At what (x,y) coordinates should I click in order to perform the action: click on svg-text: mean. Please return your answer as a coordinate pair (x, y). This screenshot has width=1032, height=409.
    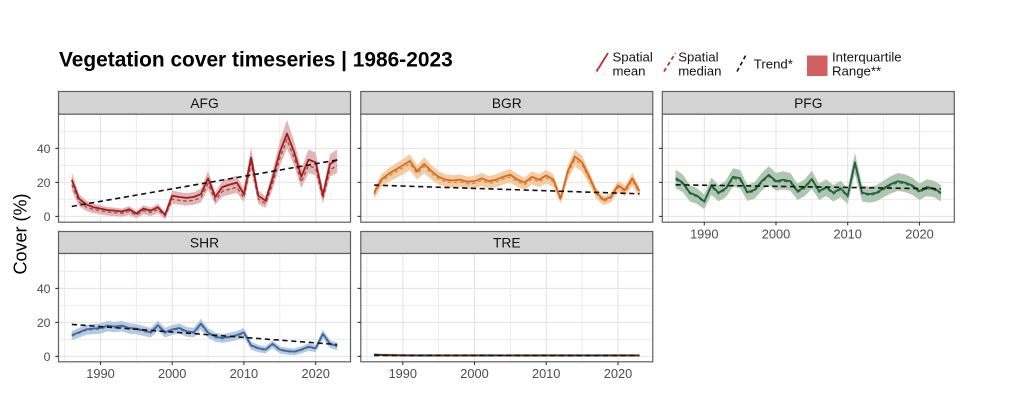
    Looking at the image, I should click on (629, 70).